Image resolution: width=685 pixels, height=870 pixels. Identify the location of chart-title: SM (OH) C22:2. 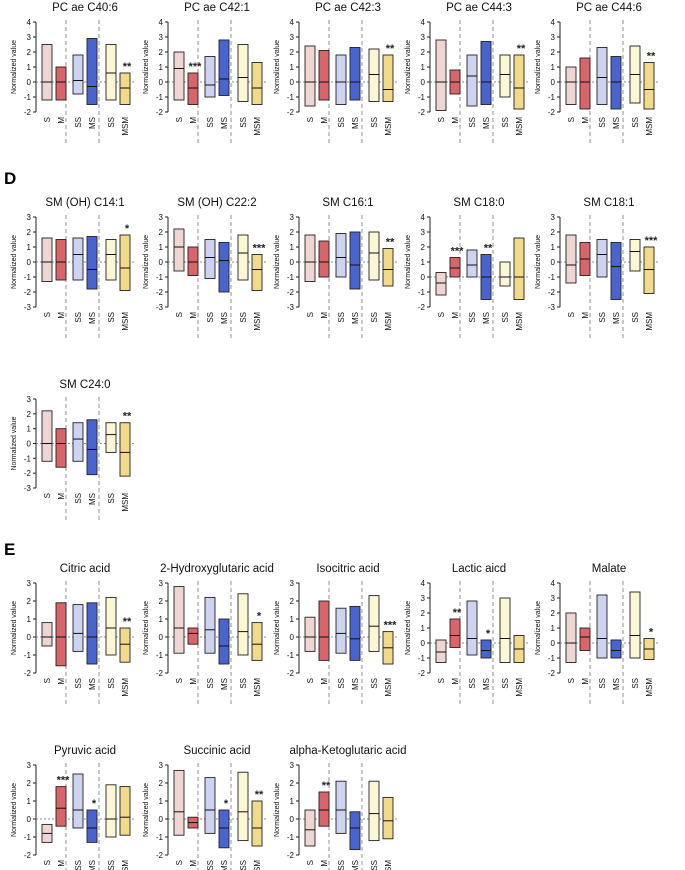
(216, 203).